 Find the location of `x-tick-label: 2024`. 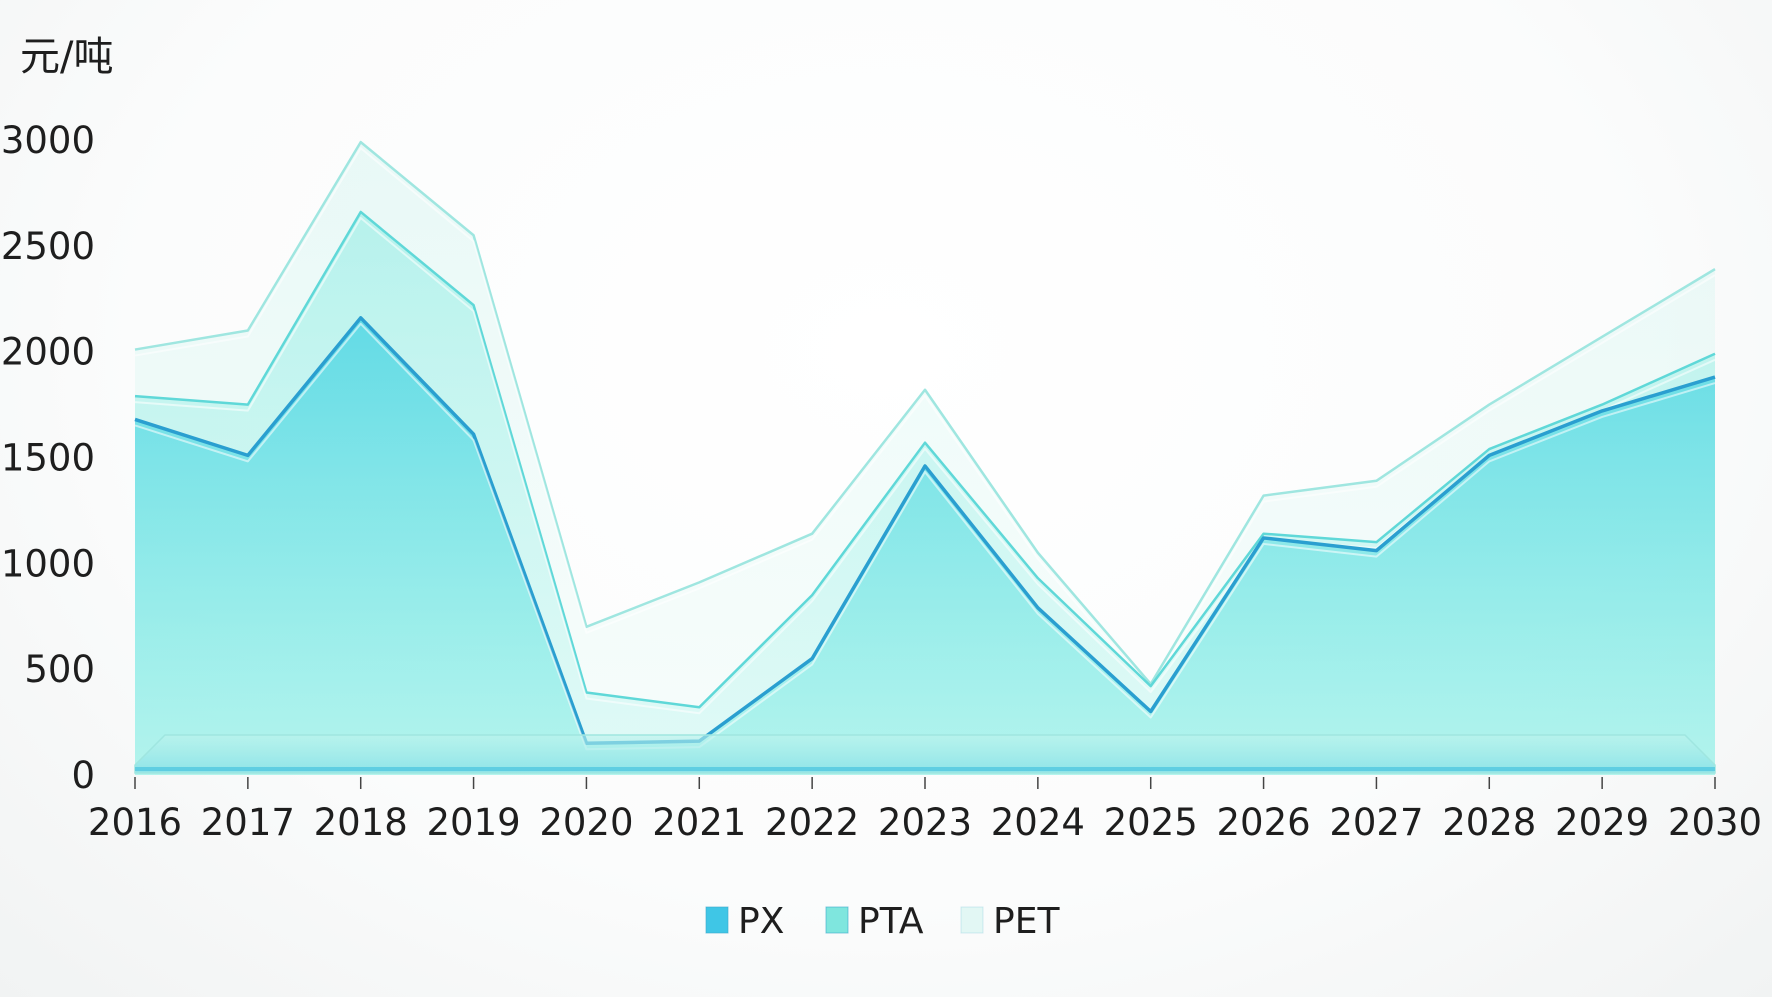

x-tick-label: 2024 is located at coordinates (1038, 822).